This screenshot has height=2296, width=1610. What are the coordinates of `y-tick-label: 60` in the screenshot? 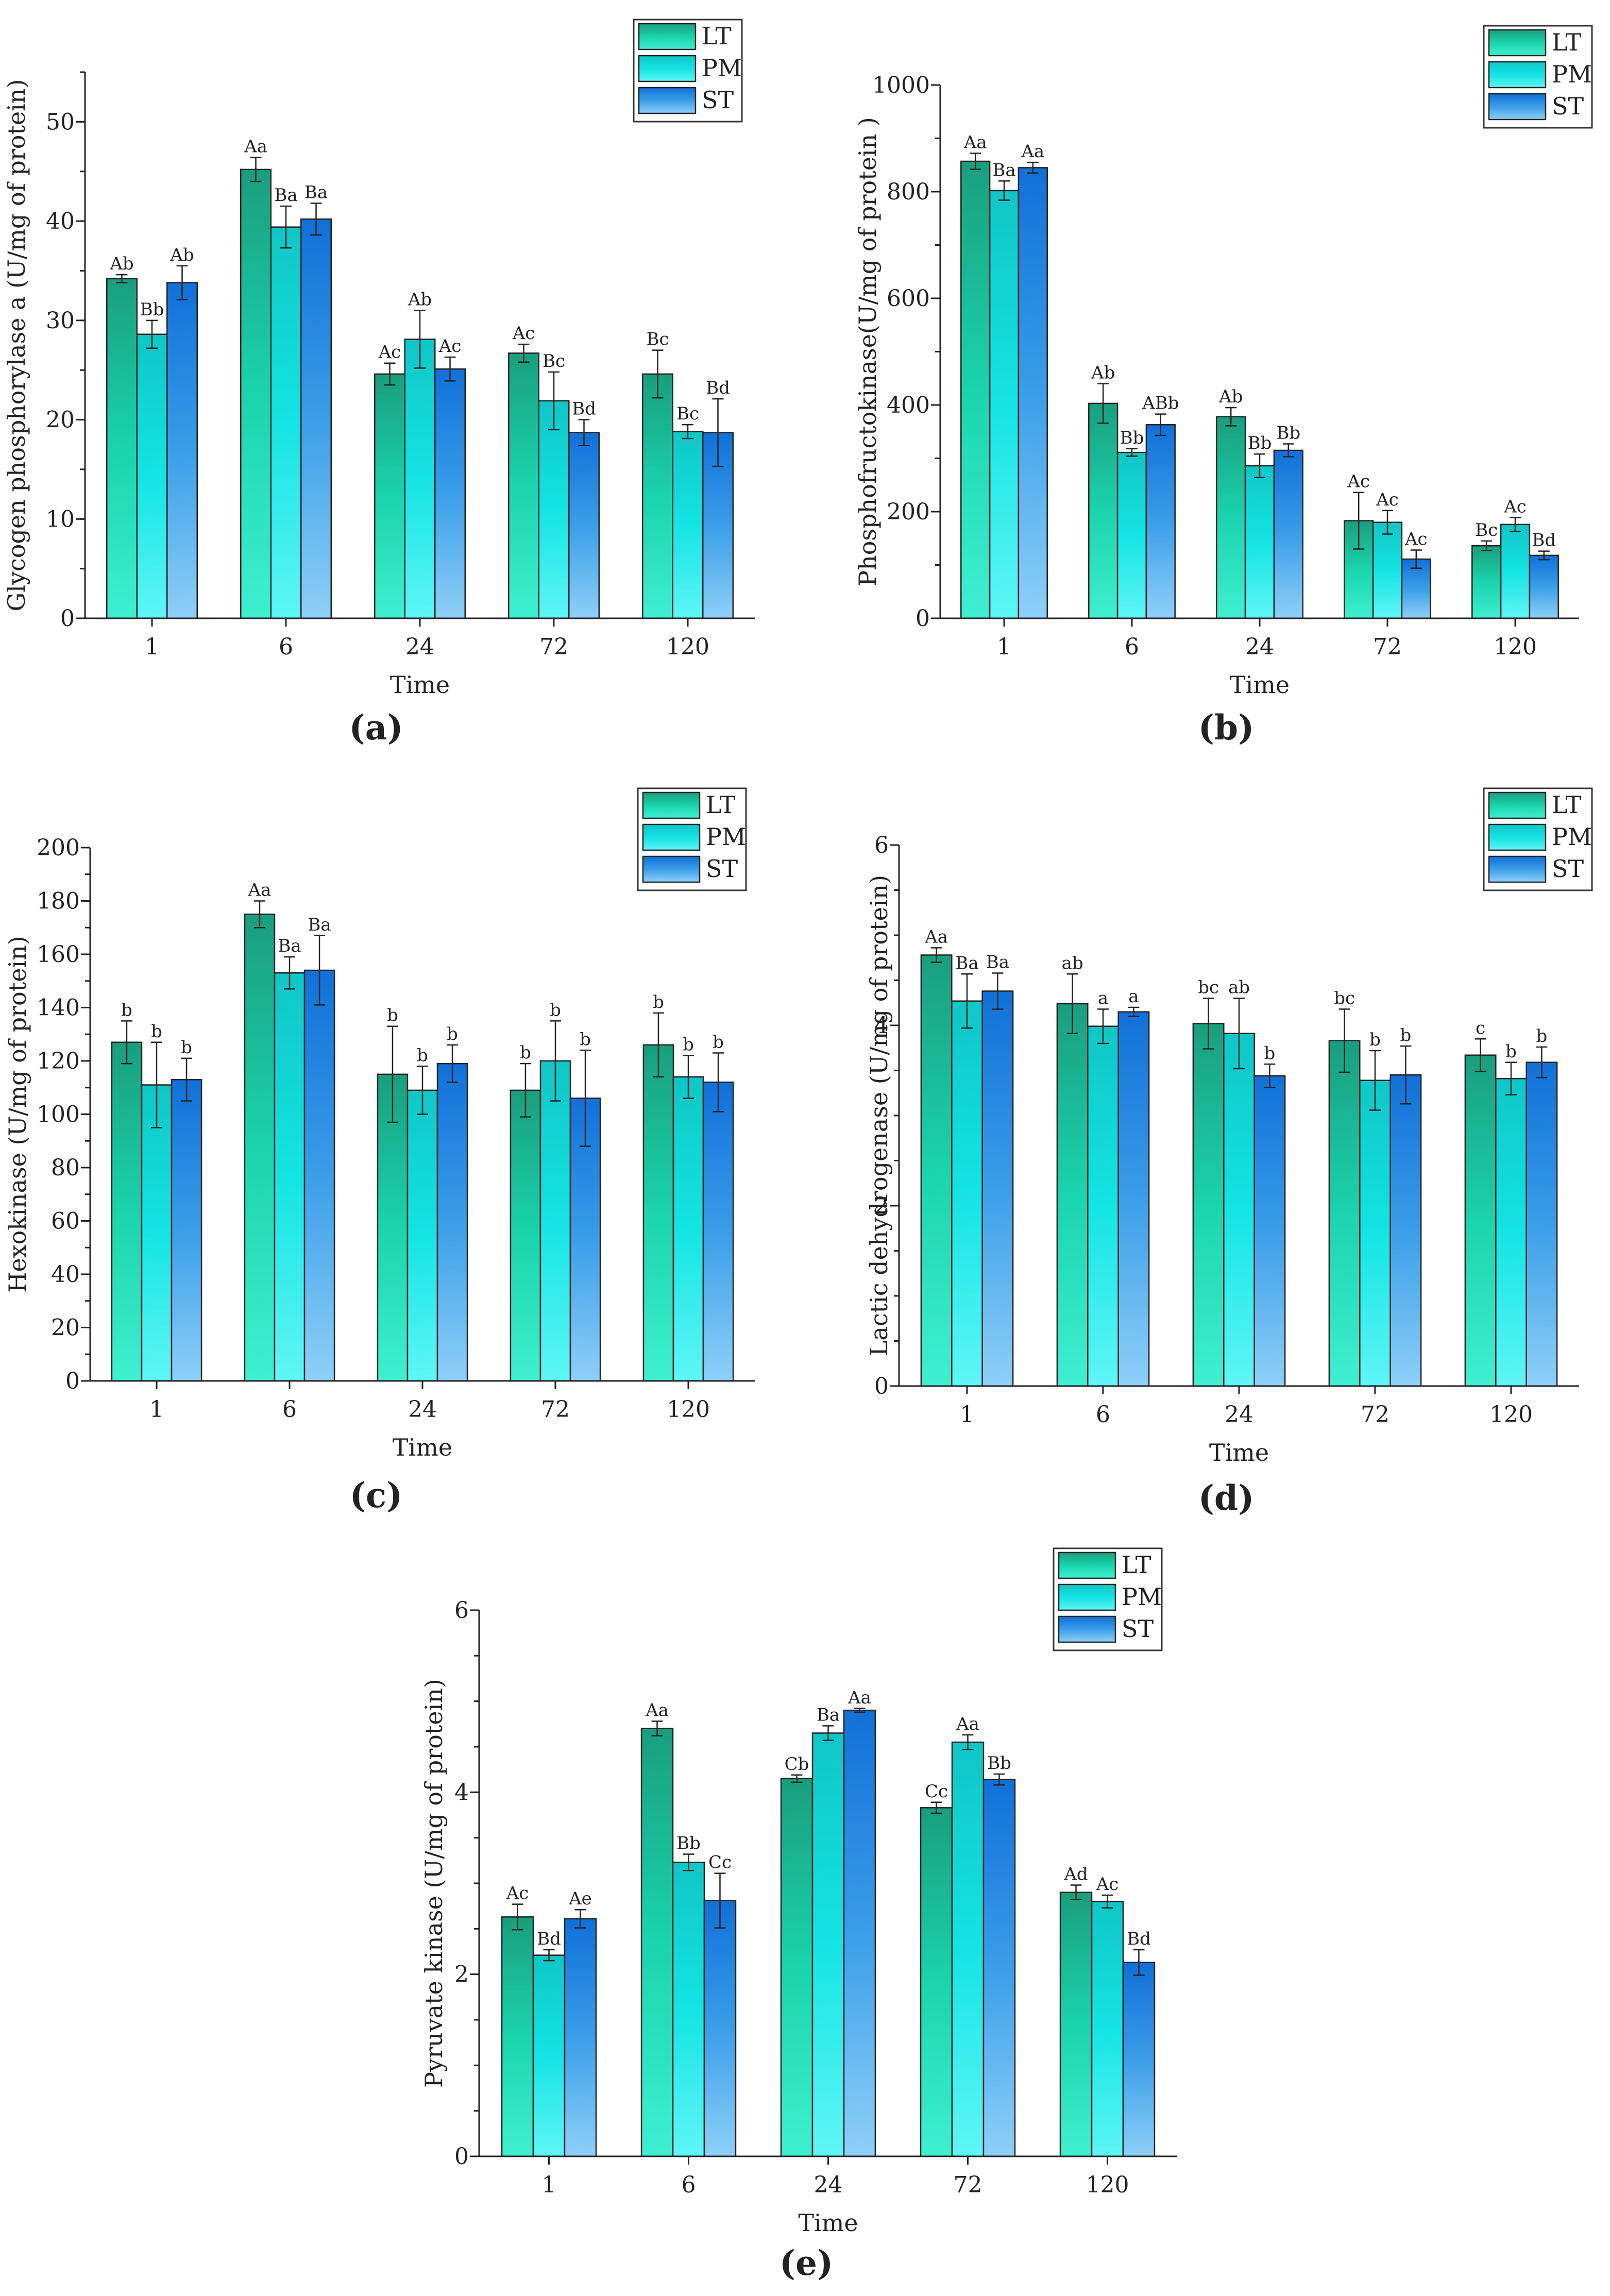 It's located at (65, 1221).